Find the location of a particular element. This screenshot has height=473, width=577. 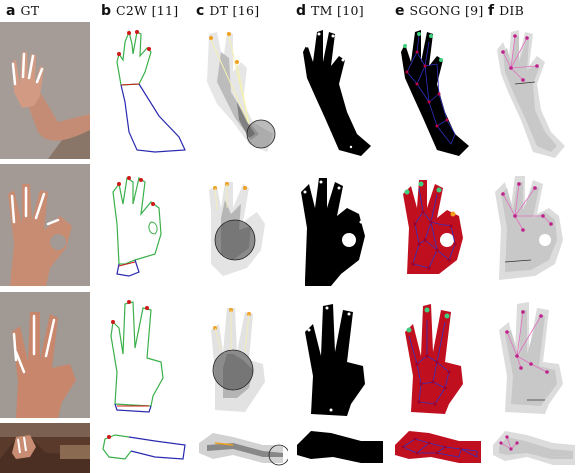

dib-row4 is located at coordinates (532, 448).